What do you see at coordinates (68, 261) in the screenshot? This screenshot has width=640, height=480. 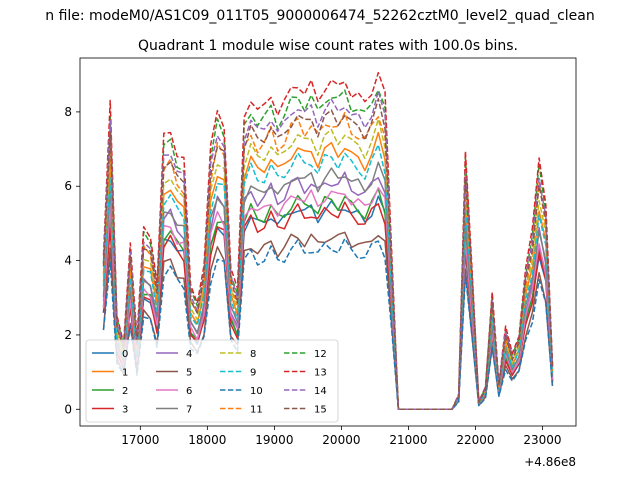 I see `y-tick-label: 4` at bounding box center [68, 261].